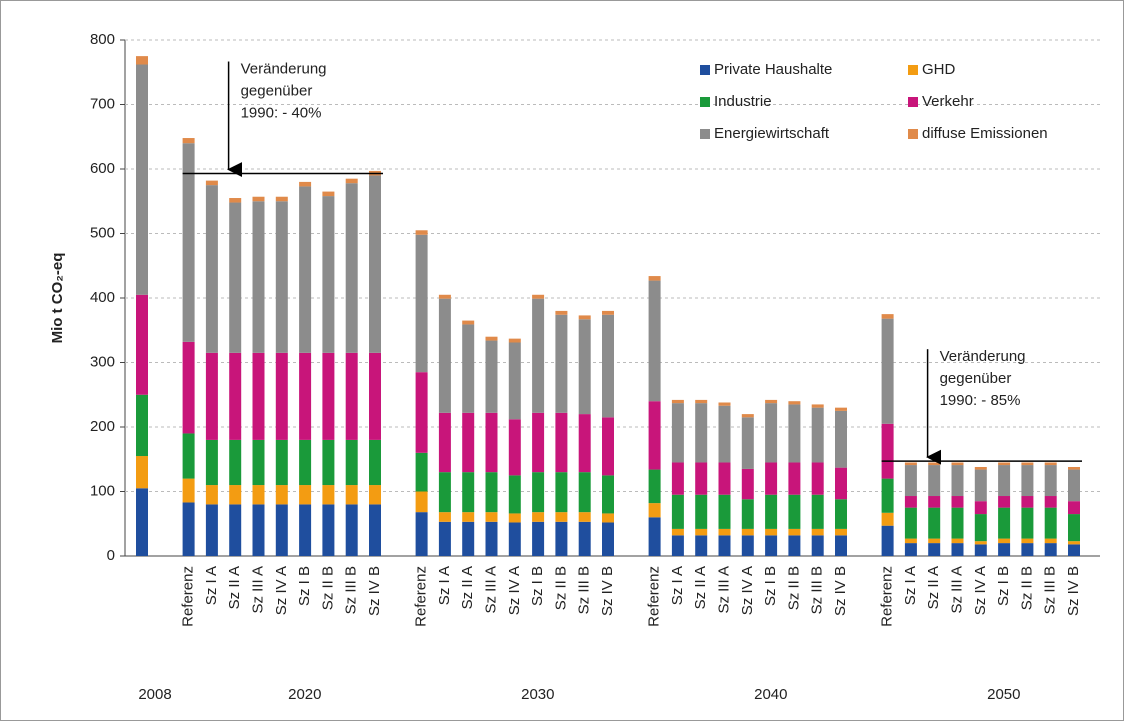 This screenshot has width=1124, height=726. What do you see at coordinates (770, 694) in the screenshot?
I see `group-label: 2040` at bounding box center [770, 694].